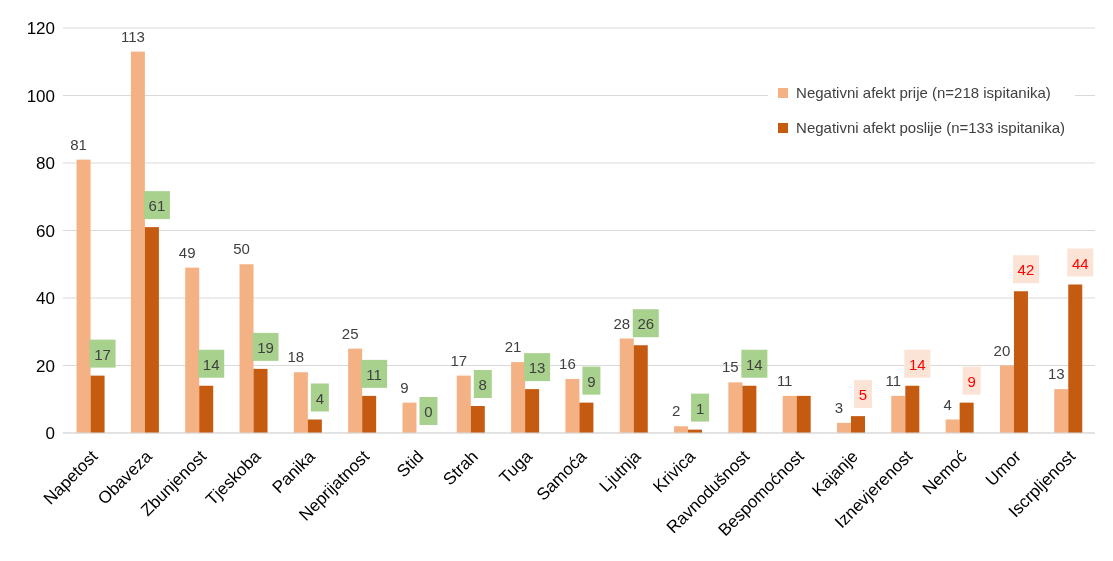  What do you see at coordinates (428, 411) in the screenshot?
I see `data-label: 0` at bounding box center [428, 411].